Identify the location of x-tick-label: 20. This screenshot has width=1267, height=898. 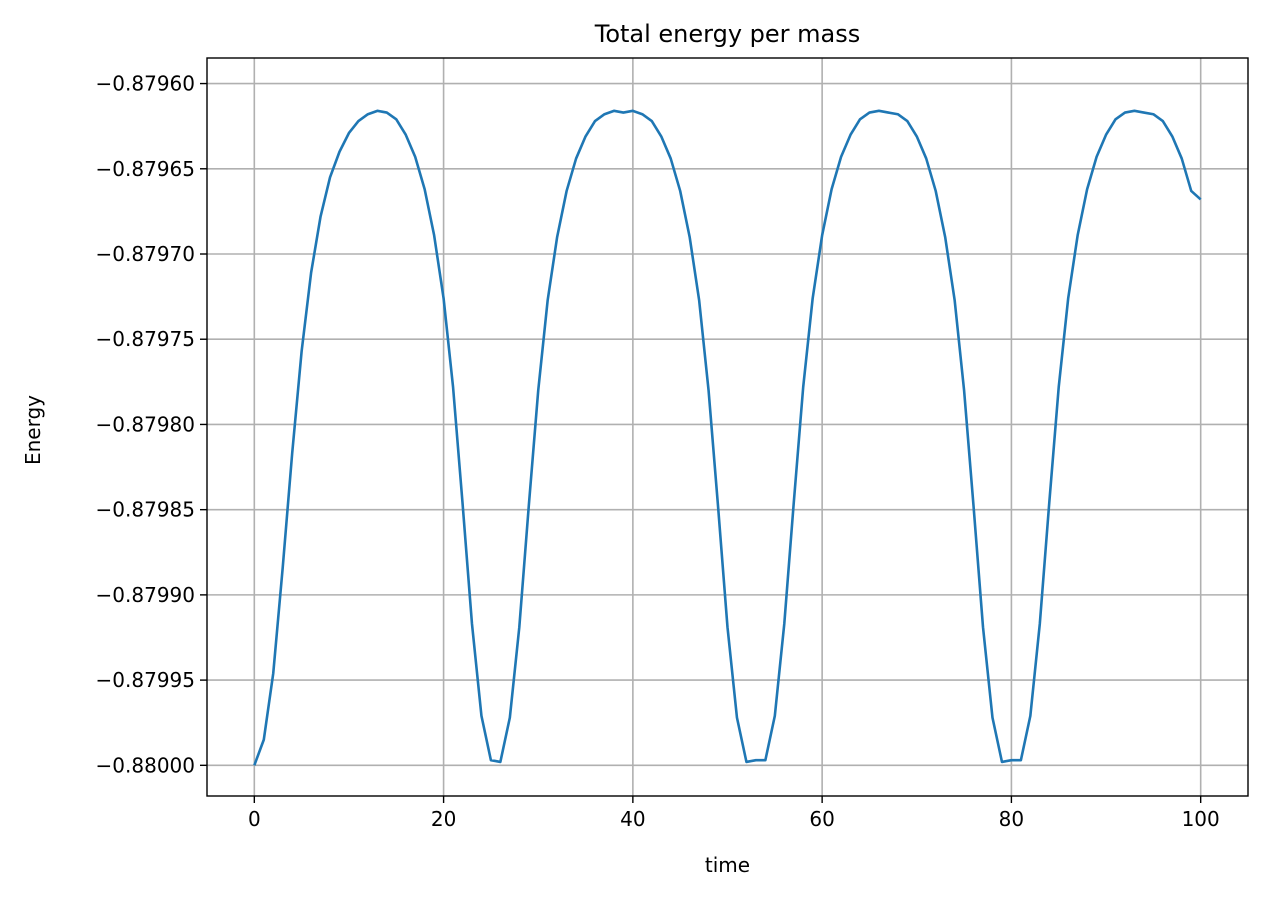
(443, 819).